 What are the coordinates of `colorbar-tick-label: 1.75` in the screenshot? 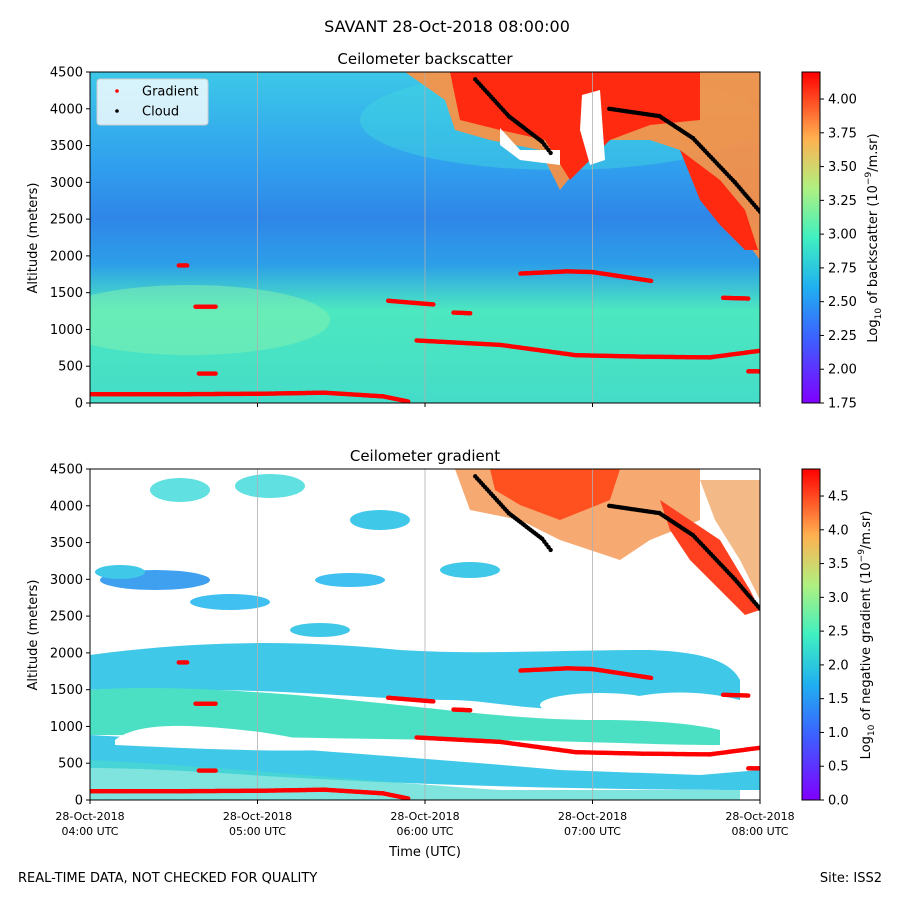 It's located at (842, 404).